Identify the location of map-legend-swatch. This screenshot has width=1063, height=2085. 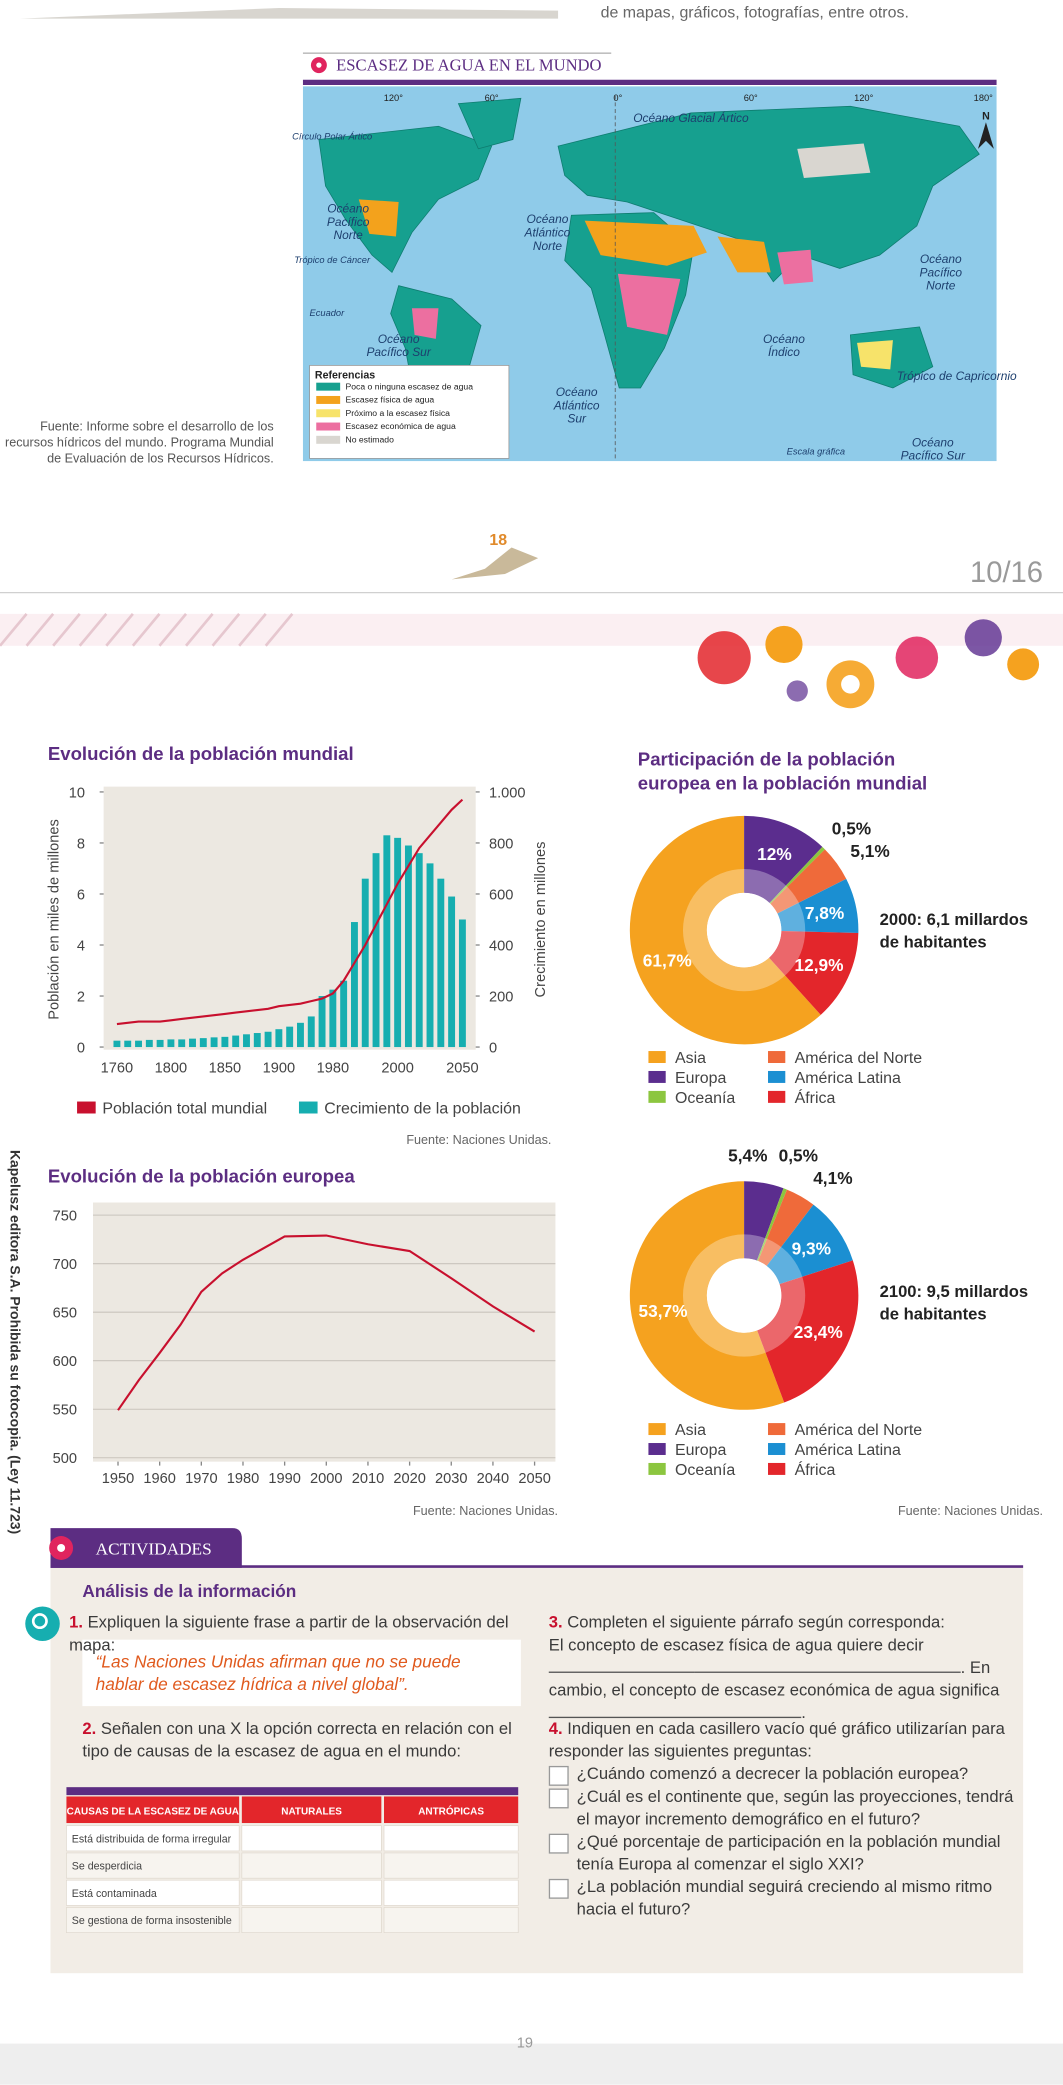
(328, 399).